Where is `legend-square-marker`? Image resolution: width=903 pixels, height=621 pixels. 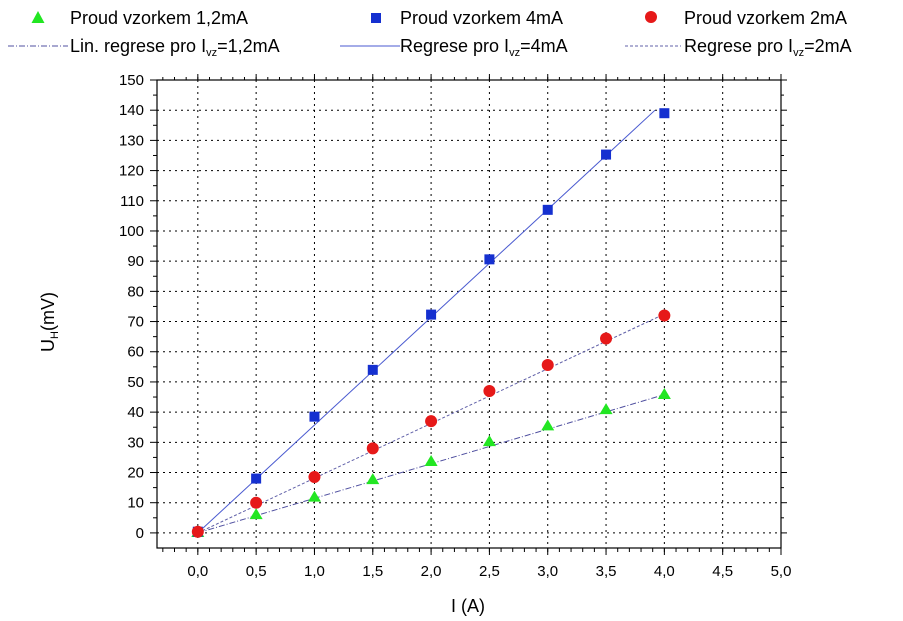 legend-square-marker is located at coordinates (376, 18).